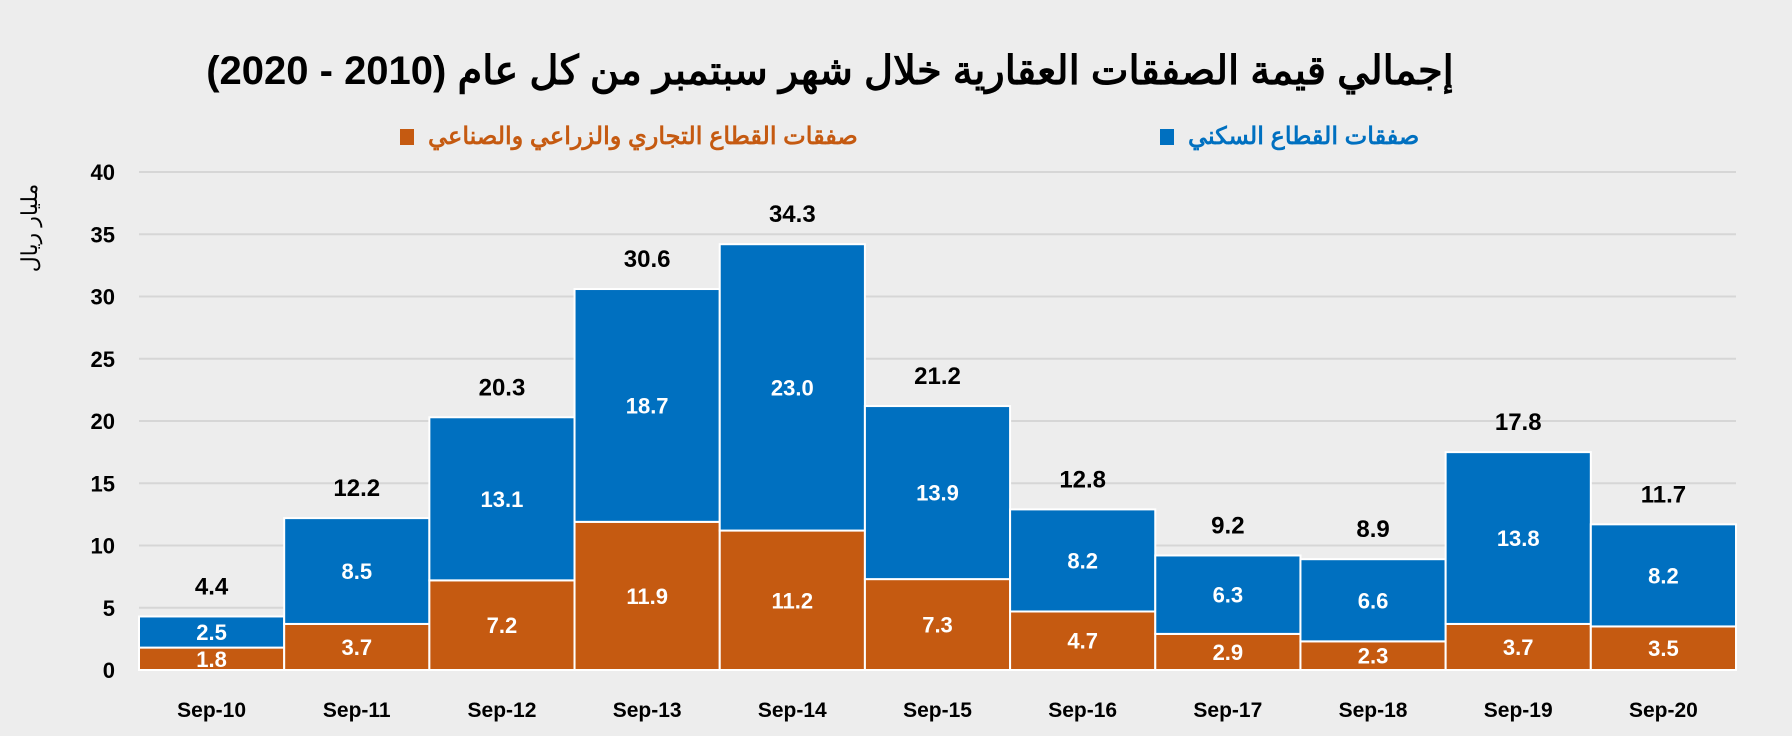 This screenshot has width=1792, height=736. I want to click on x-tick-label: Sep-14, so click(792, 710).